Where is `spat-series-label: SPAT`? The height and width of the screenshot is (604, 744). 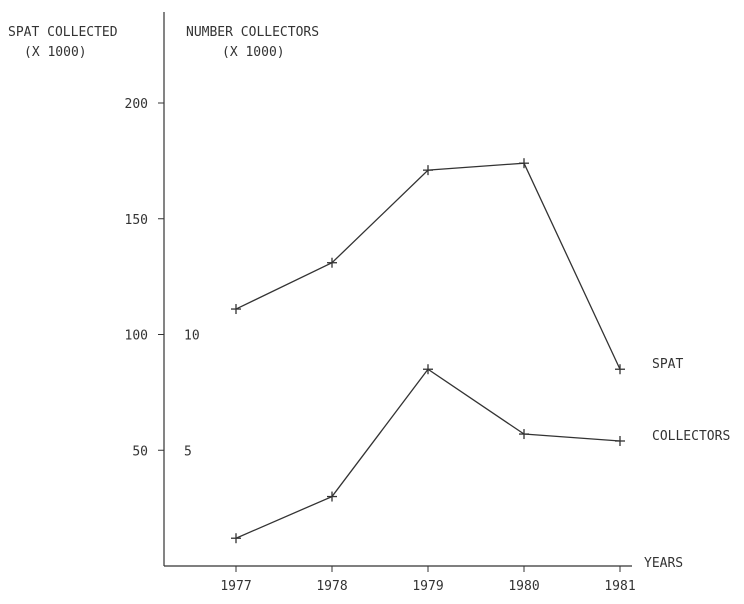
spat-series-label: SPAT is located at coordinates (667, 364).